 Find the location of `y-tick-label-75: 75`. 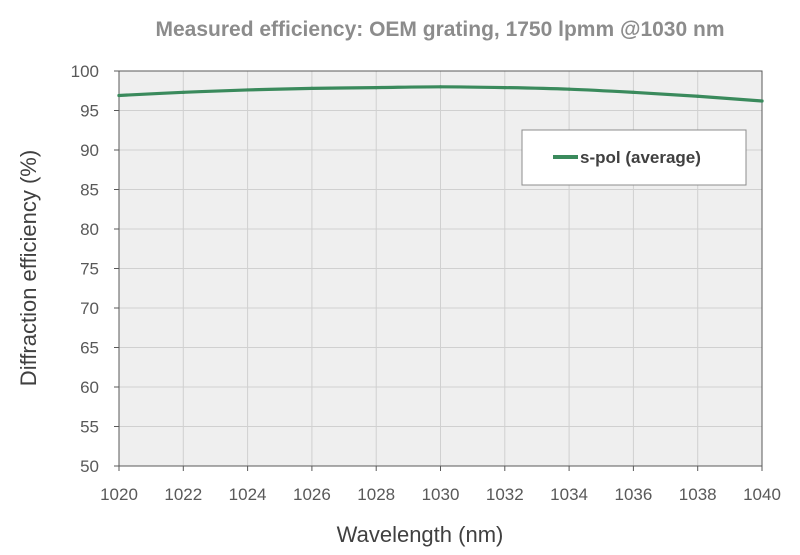

y-tick-label-75: 75 is located at coordinates (89, 269).